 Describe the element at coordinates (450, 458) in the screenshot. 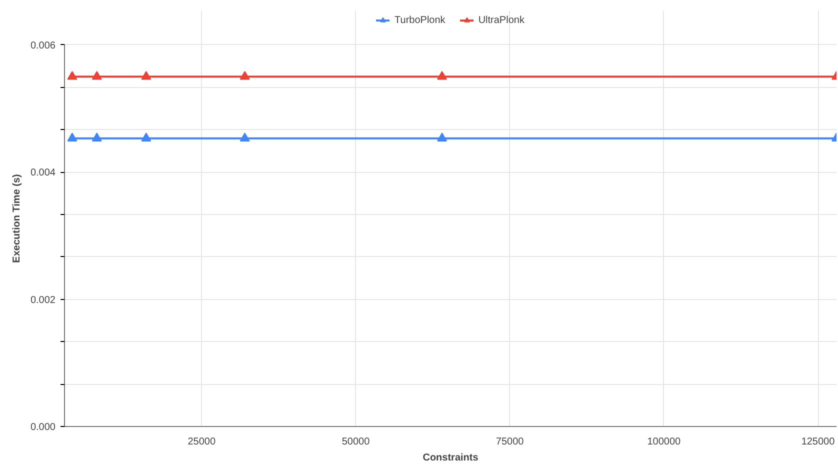

I see `x-axis-title: Constraints` at that location.